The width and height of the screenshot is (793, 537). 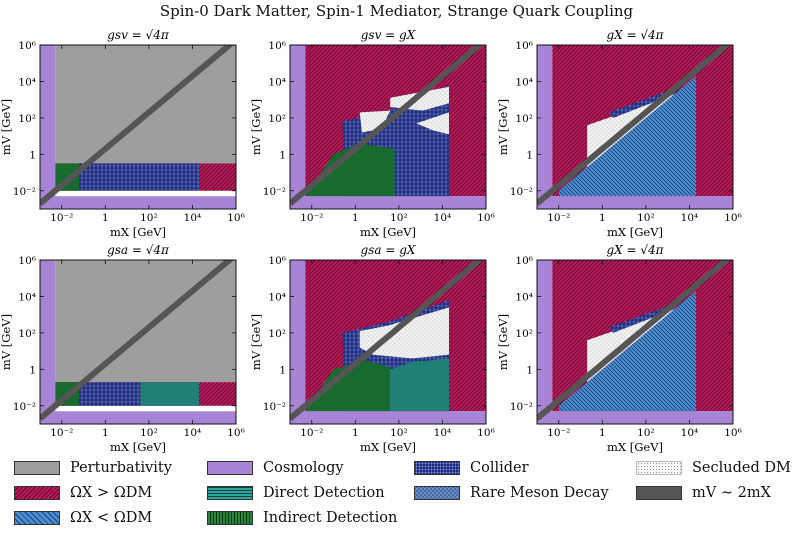 What do you see at coordinates (169, 394) in the screenshot?
I see `region-direct-detection` at bounding box center [169, 394].